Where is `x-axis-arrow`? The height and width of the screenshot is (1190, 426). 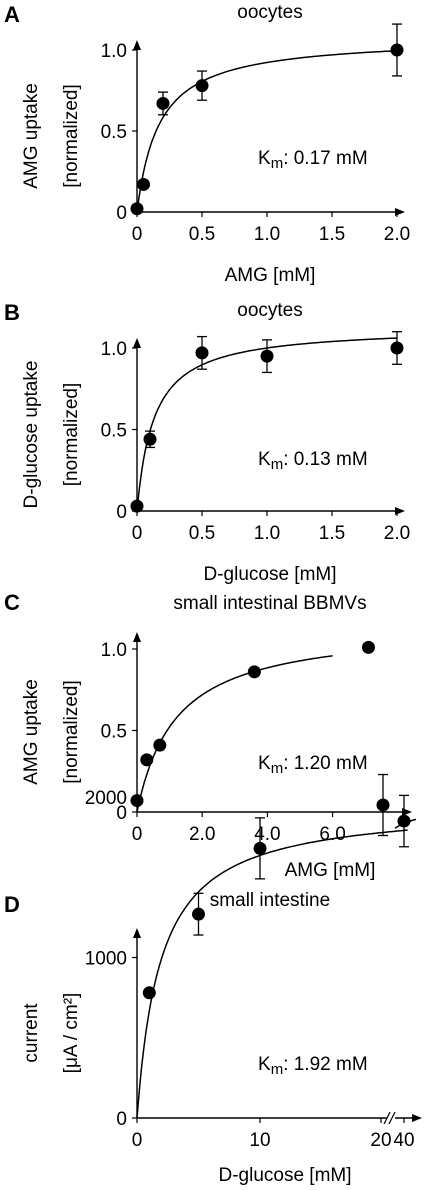
x-axis-arrow is located at coordinates (417, 1118).